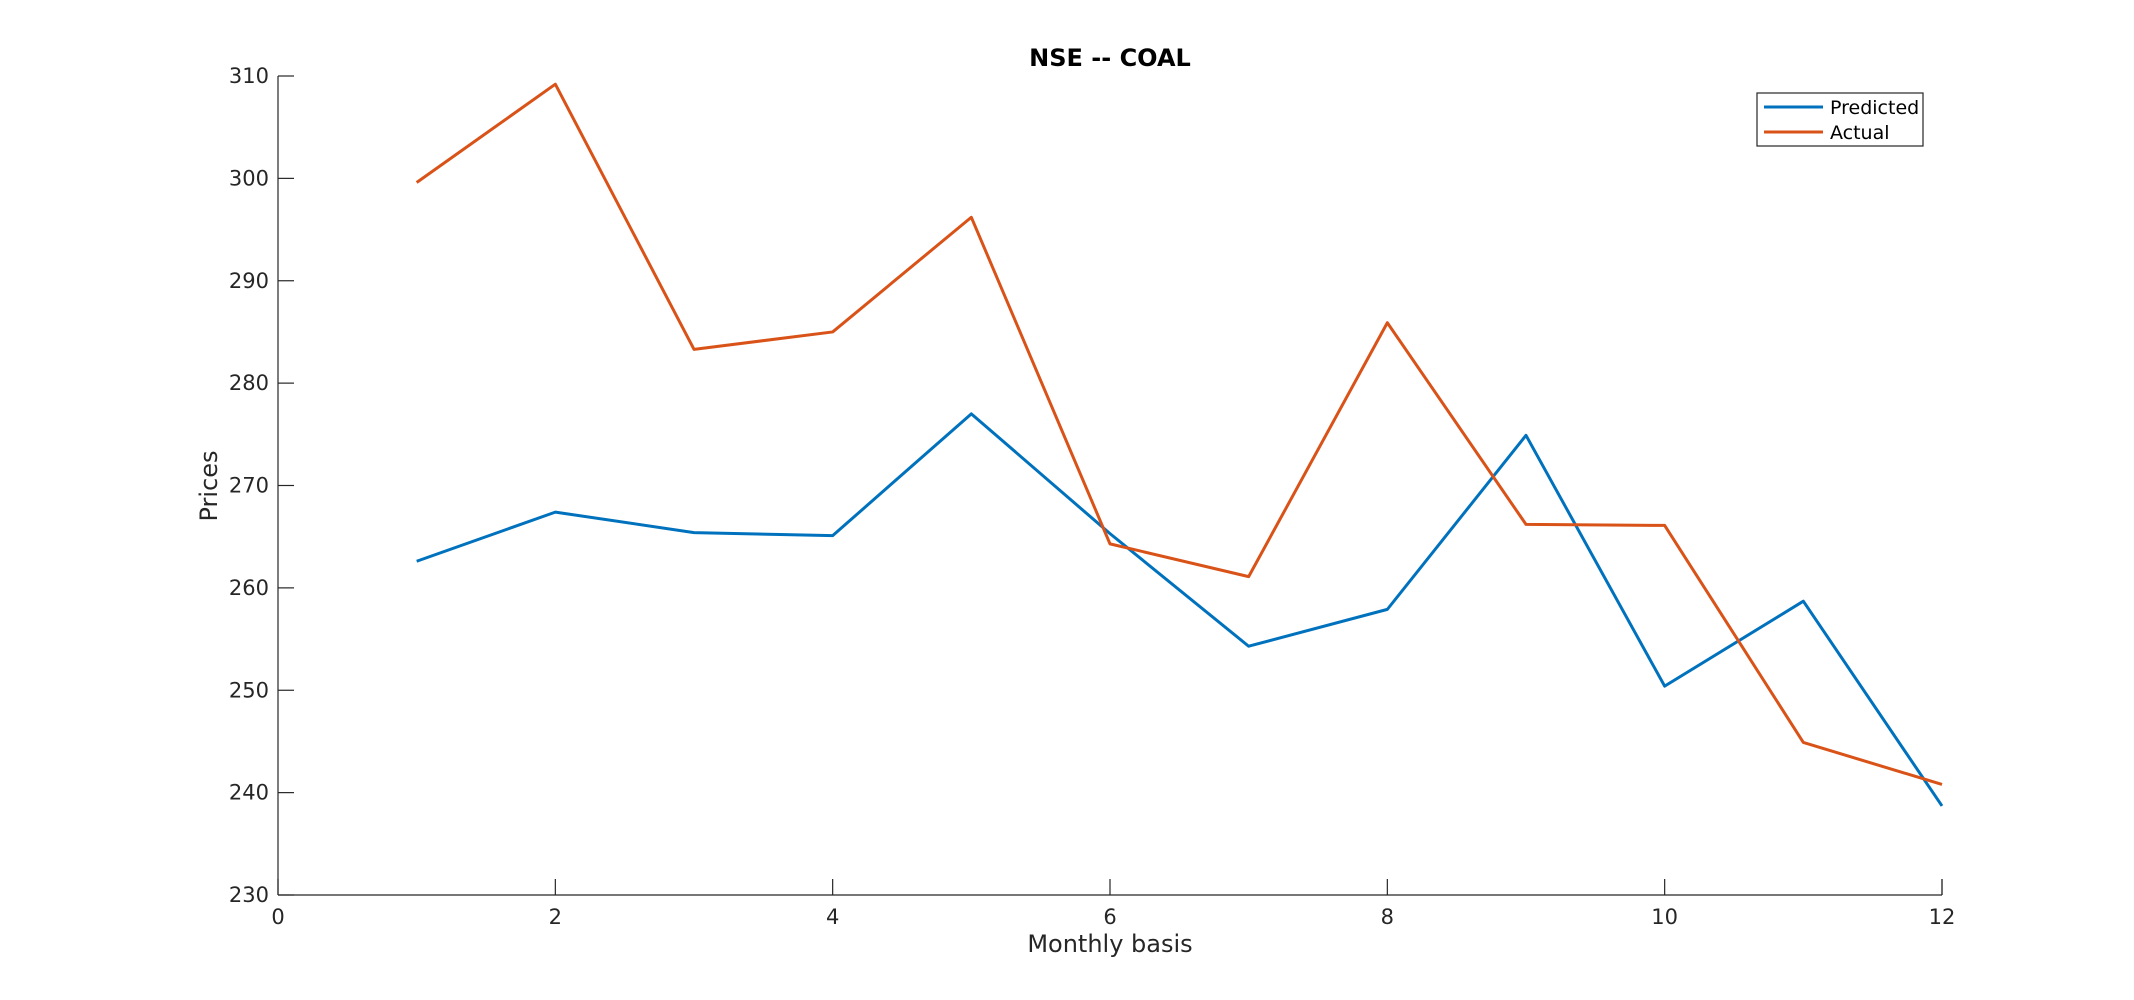  What do you see at coordinates (1110, 58) in the screenshot?
I see `chart-title: NSE -- COAL` at bounding box center [1110, 58].